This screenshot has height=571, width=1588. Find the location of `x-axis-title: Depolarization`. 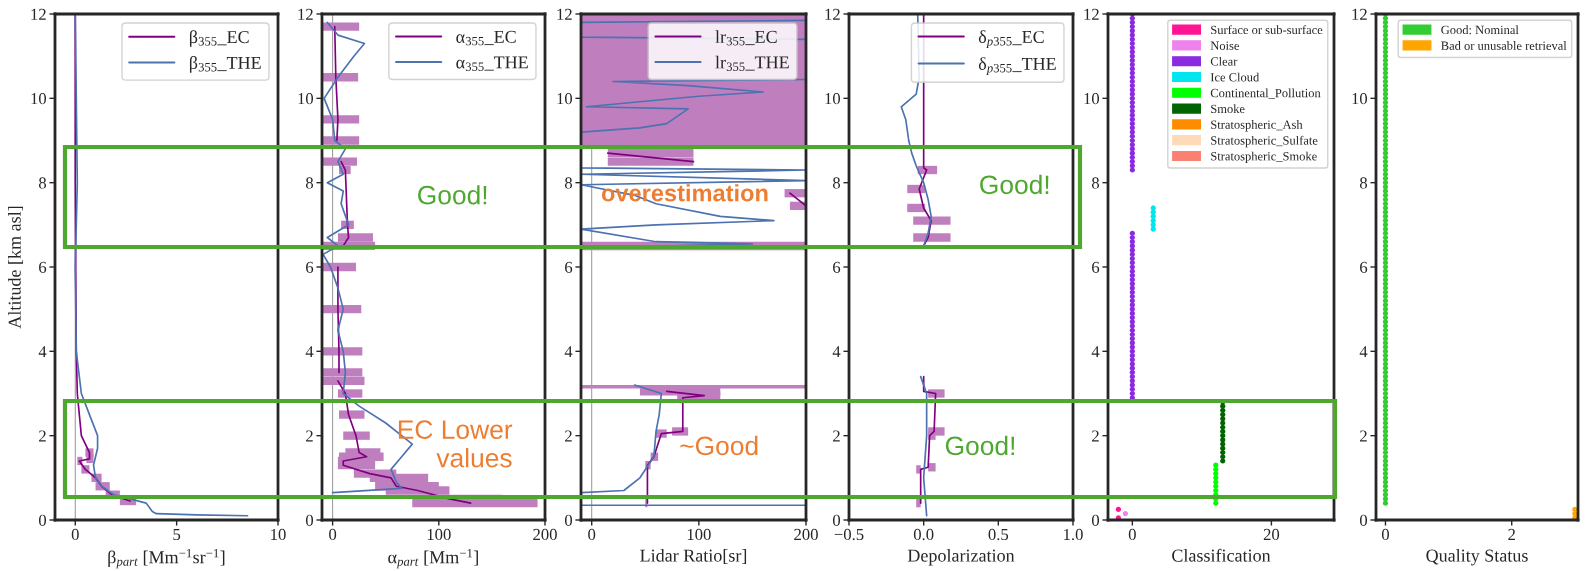

x-axis-title: Depolarization is located at coordinates (961, 557).